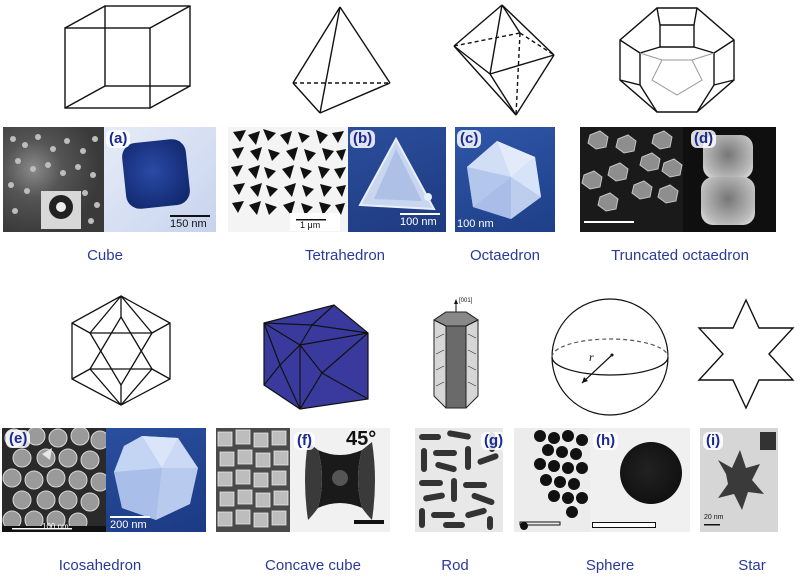 The image size is (801, 577). What do you see at coordinates (494, 441) in the screenshot?
I see `panel-label-g: (g)` at bounding box center [494, 441].